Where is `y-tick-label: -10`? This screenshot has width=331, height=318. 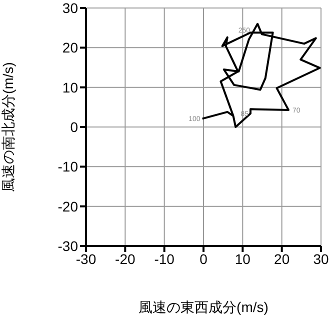 y-tick-label: -10 is located at coordinates (68, 166).